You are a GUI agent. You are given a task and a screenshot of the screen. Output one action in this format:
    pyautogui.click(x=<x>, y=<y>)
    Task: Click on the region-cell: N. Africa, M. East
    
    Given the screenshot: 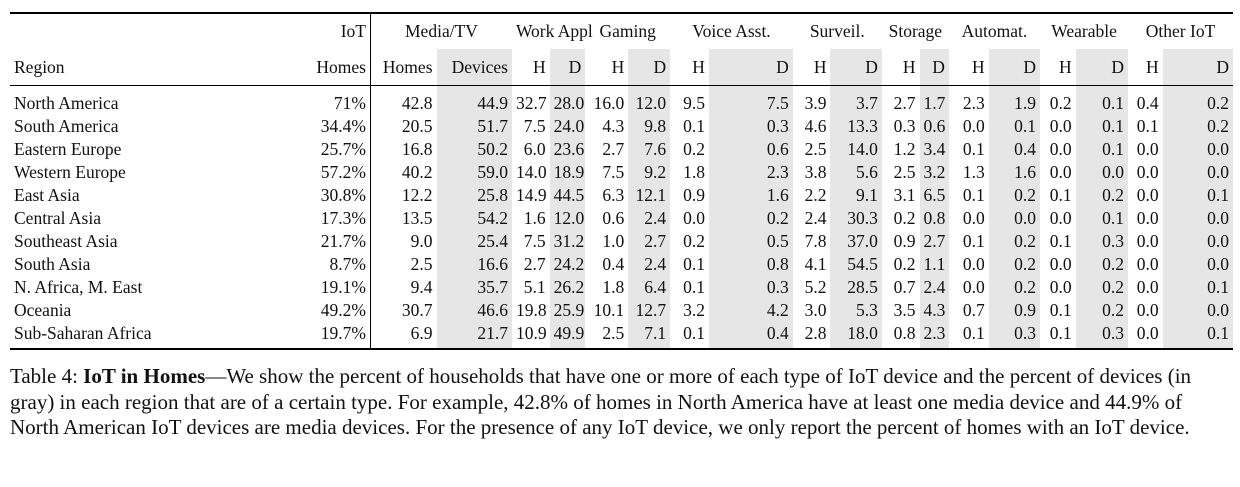 What is the action you would take?
    pyautogui.click(x=78, y=287)
    